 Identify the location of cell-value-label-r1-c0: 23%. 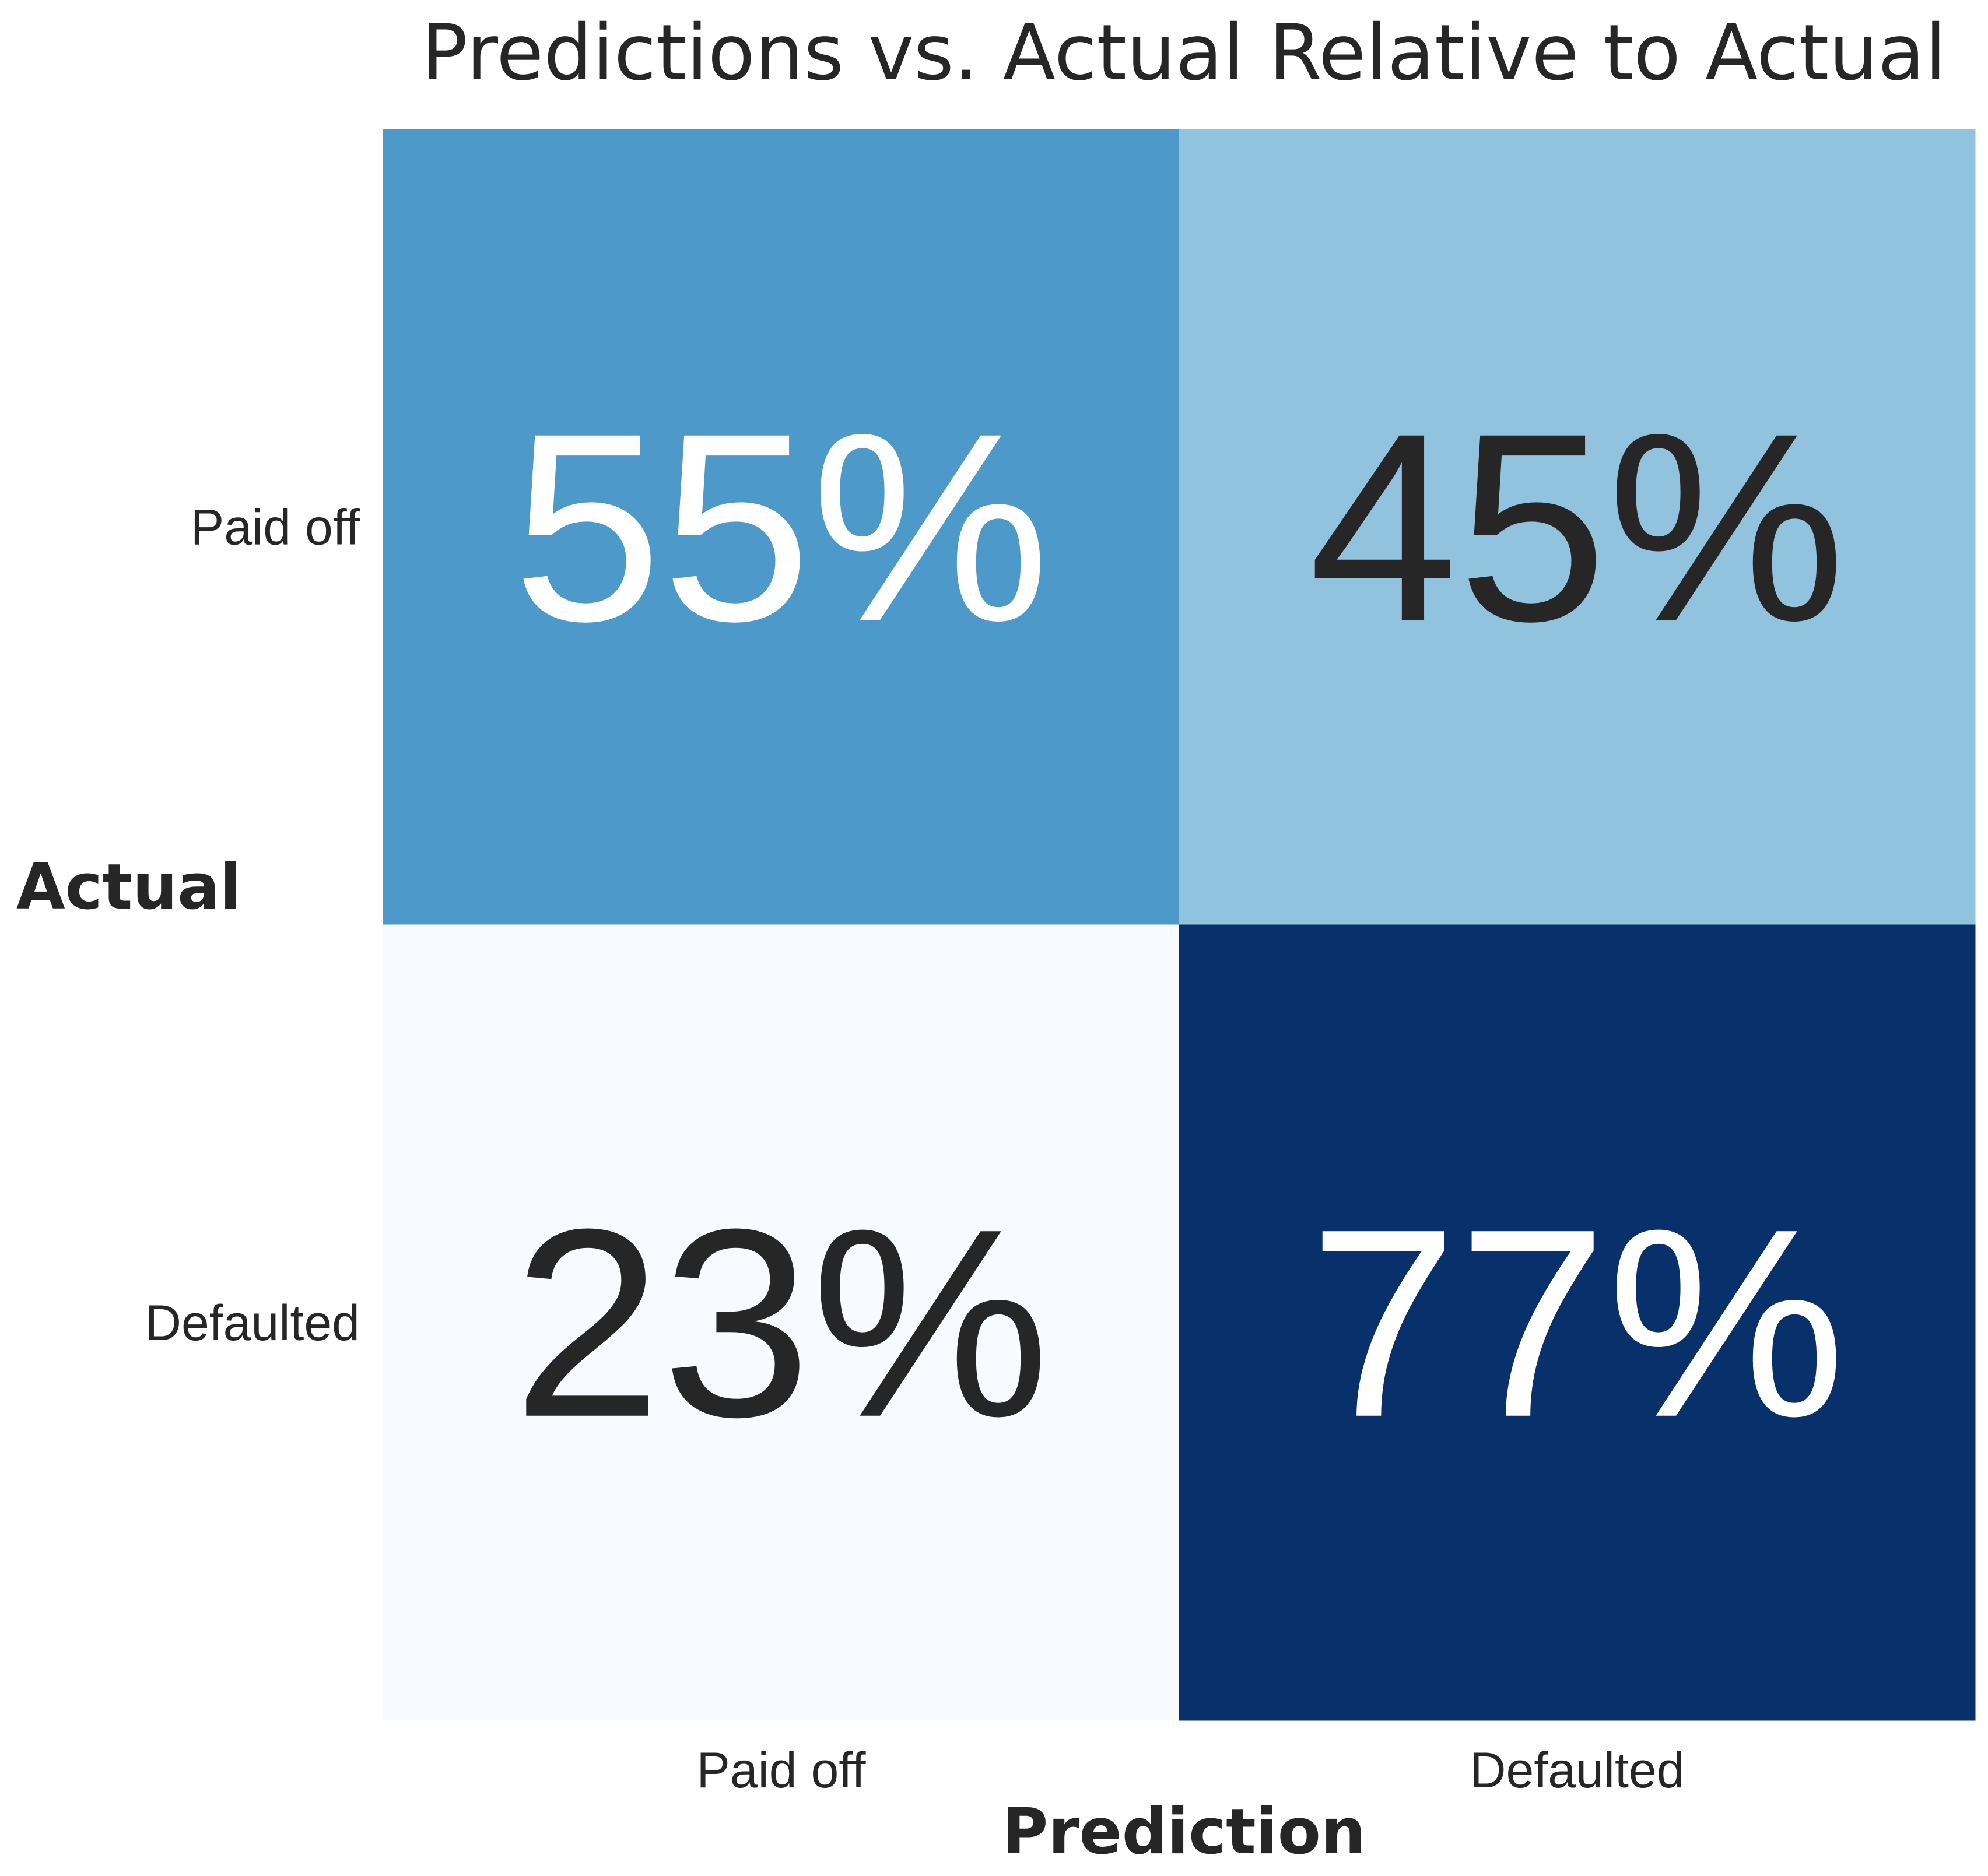
(781, 1323).